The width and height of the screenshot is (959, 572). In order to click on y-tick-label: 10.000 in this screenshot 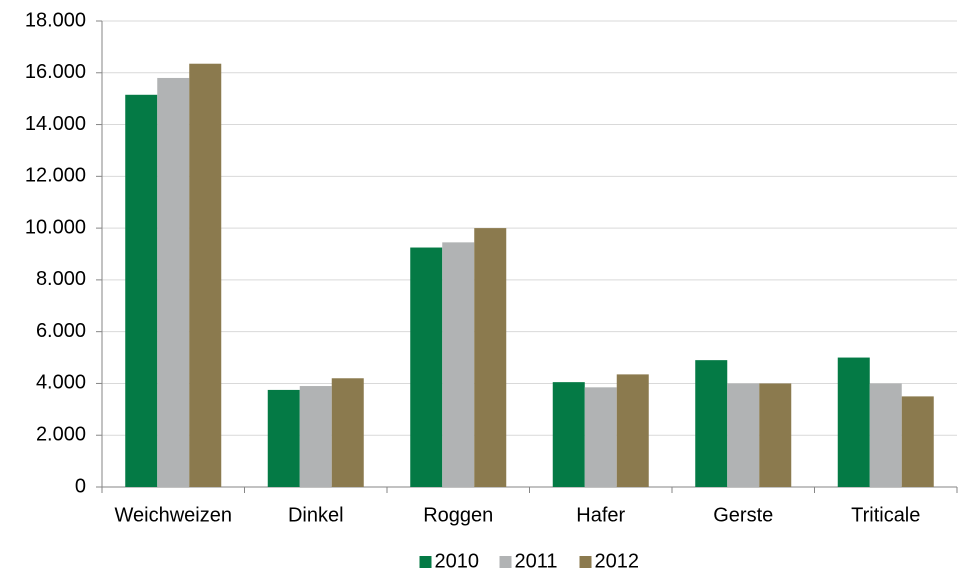, I will do `click(55, 227)`.